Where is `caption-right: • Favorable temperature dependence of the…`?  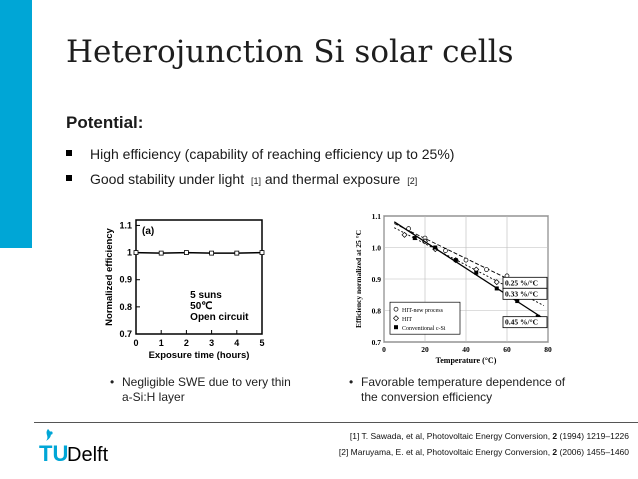 caption-right: • Favorable temperature dependence of the… is located at coordinates (457, 389).